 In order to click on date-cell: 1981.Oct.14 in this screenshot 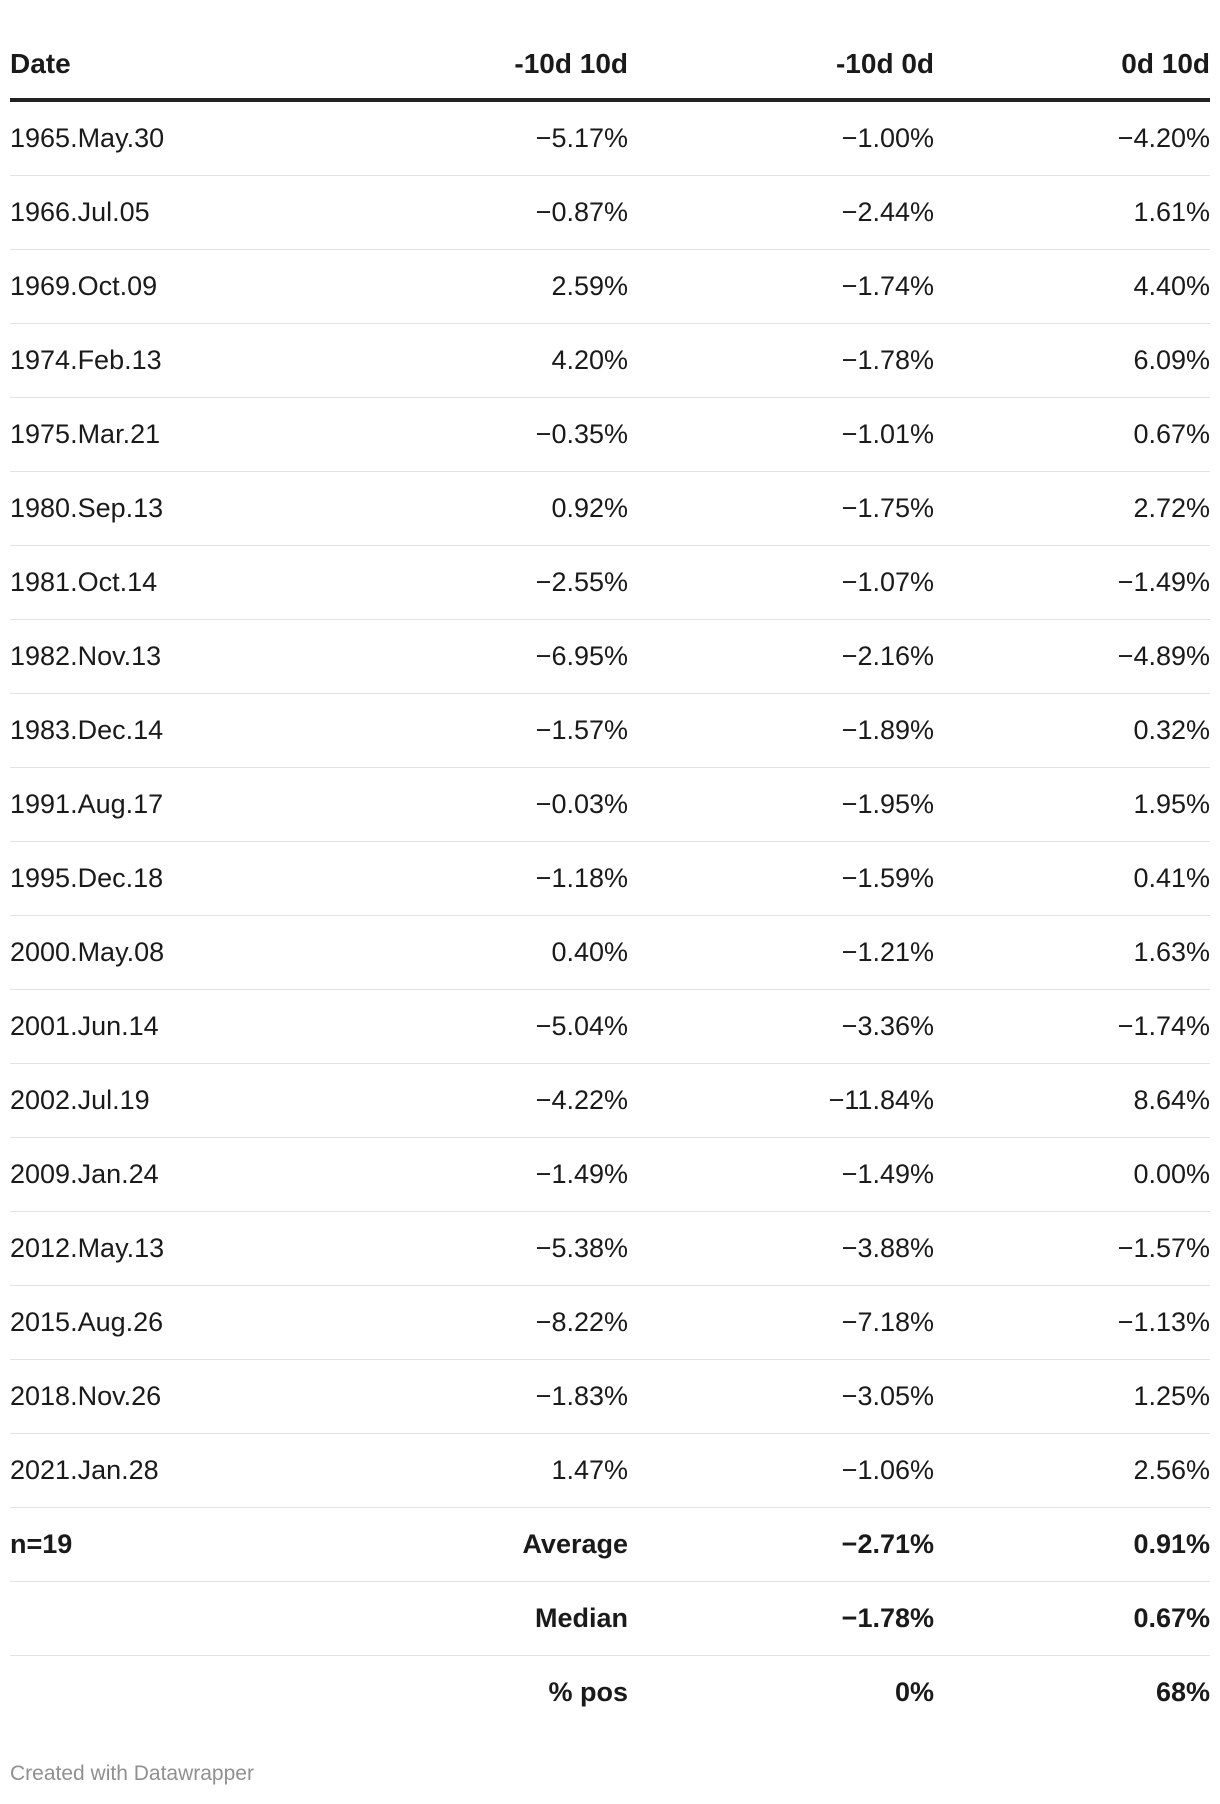, I will do `click(170, 582)`.